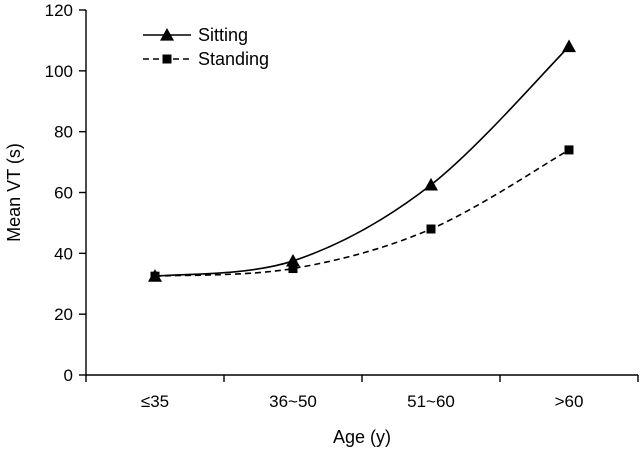 This screenshot has height=449, width=640. Describe the element at coordinates (63, 132) in the screenshot. I see `y-tick-label: 80` at that location.